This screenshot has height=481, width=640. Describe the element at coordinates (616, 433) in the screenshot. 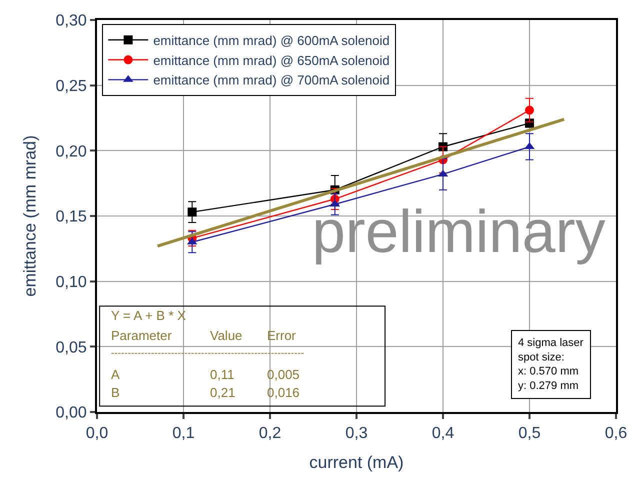

I see `x-tick-label: 0,6` at that location.